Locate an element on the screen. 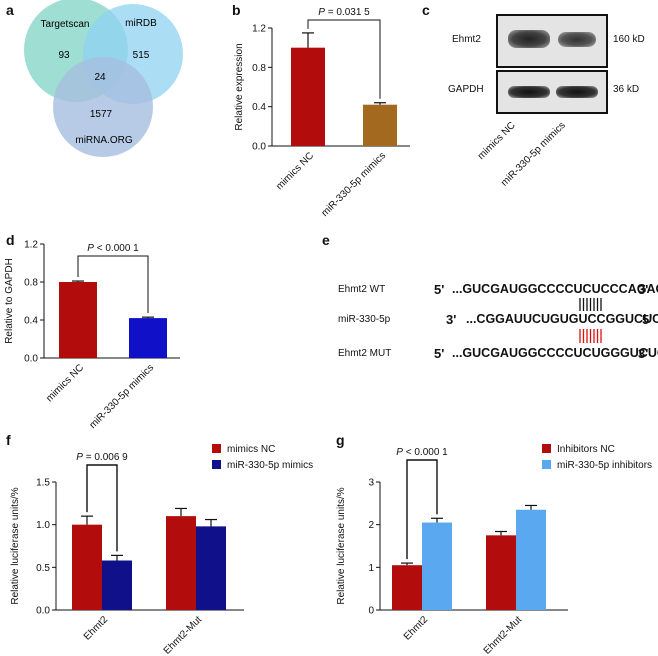 This screenshot has height=656, width=658. venn-count-targetscan: 93 is located at coordinates (64, 55).